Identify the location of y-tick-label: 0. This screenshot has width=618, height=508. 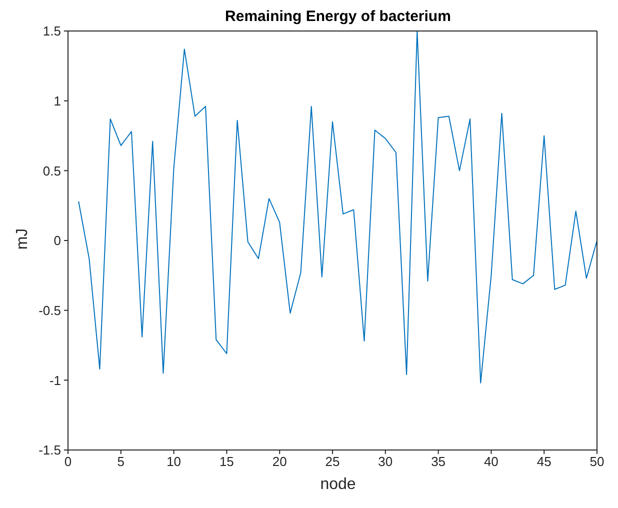
(57, 240).